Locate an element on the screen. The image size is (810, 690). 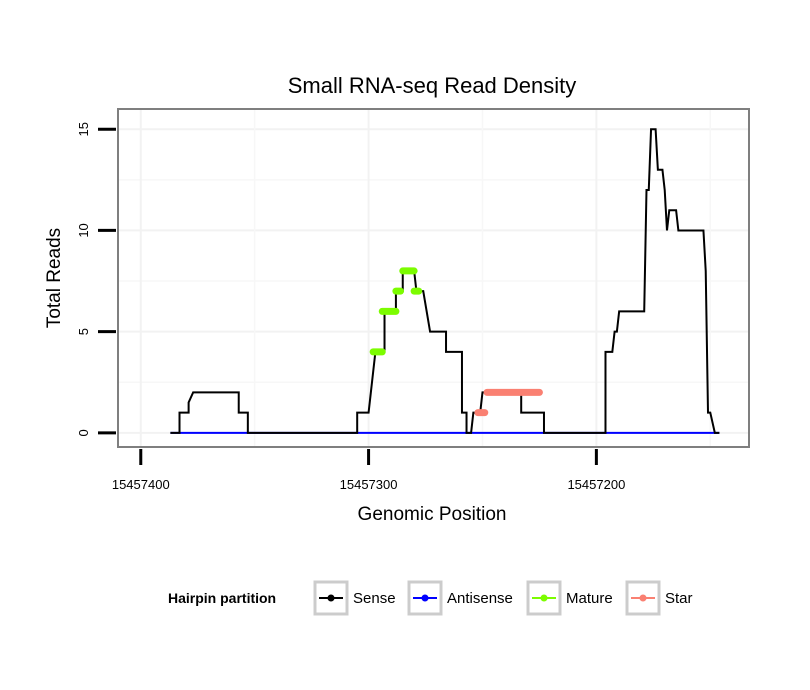
y-axis-title: Total Reads is located at coordinates (54, 278).